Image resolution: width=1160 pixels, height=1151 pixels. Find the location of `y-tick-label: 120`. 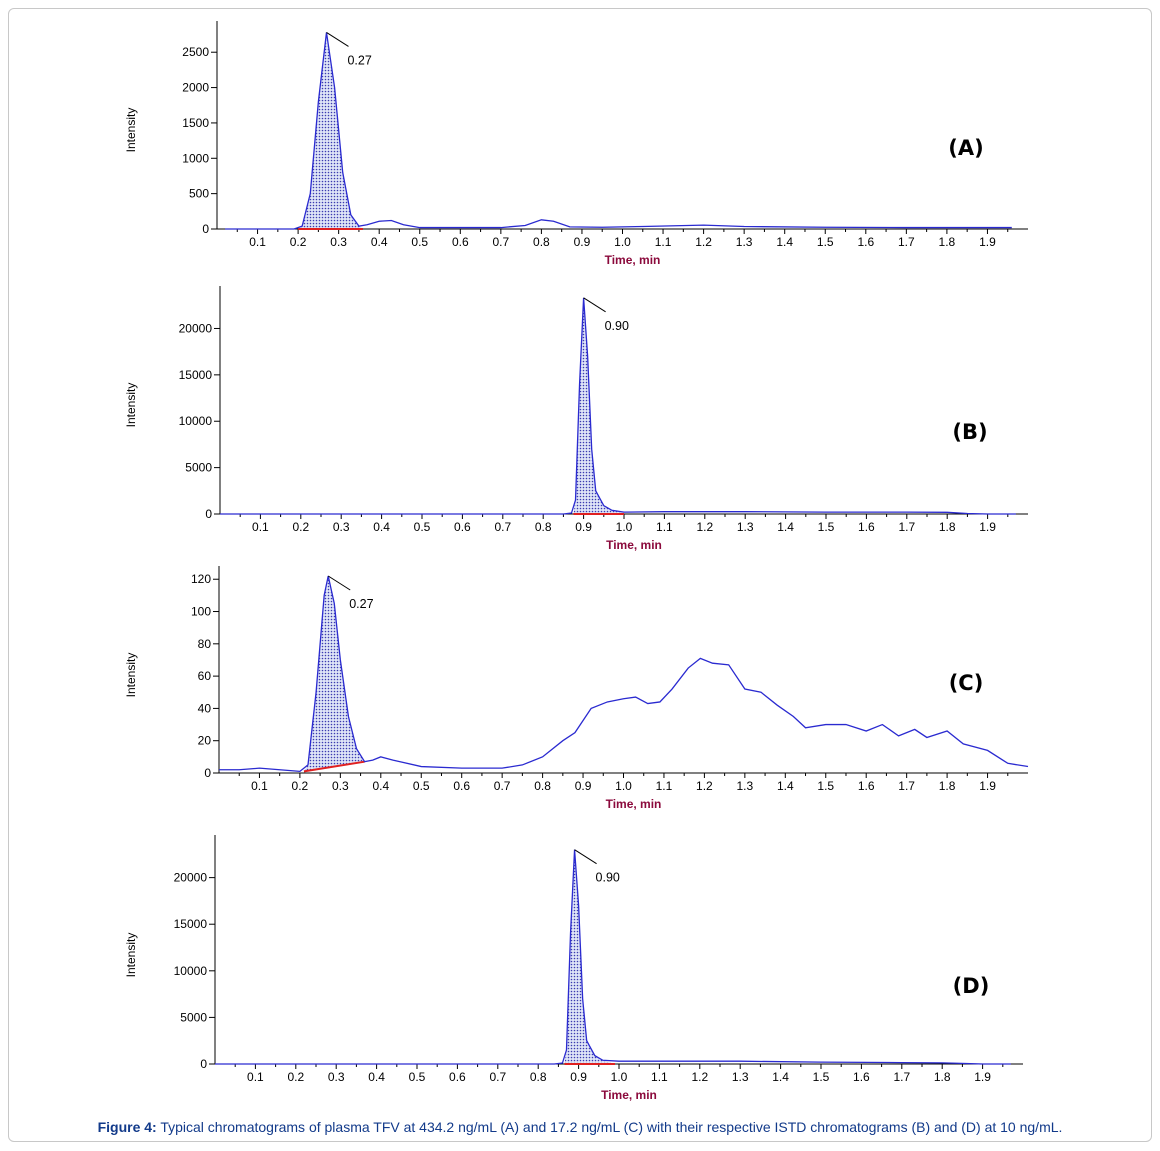

y-tick-label: 120 is located at coordinates (201, 579).